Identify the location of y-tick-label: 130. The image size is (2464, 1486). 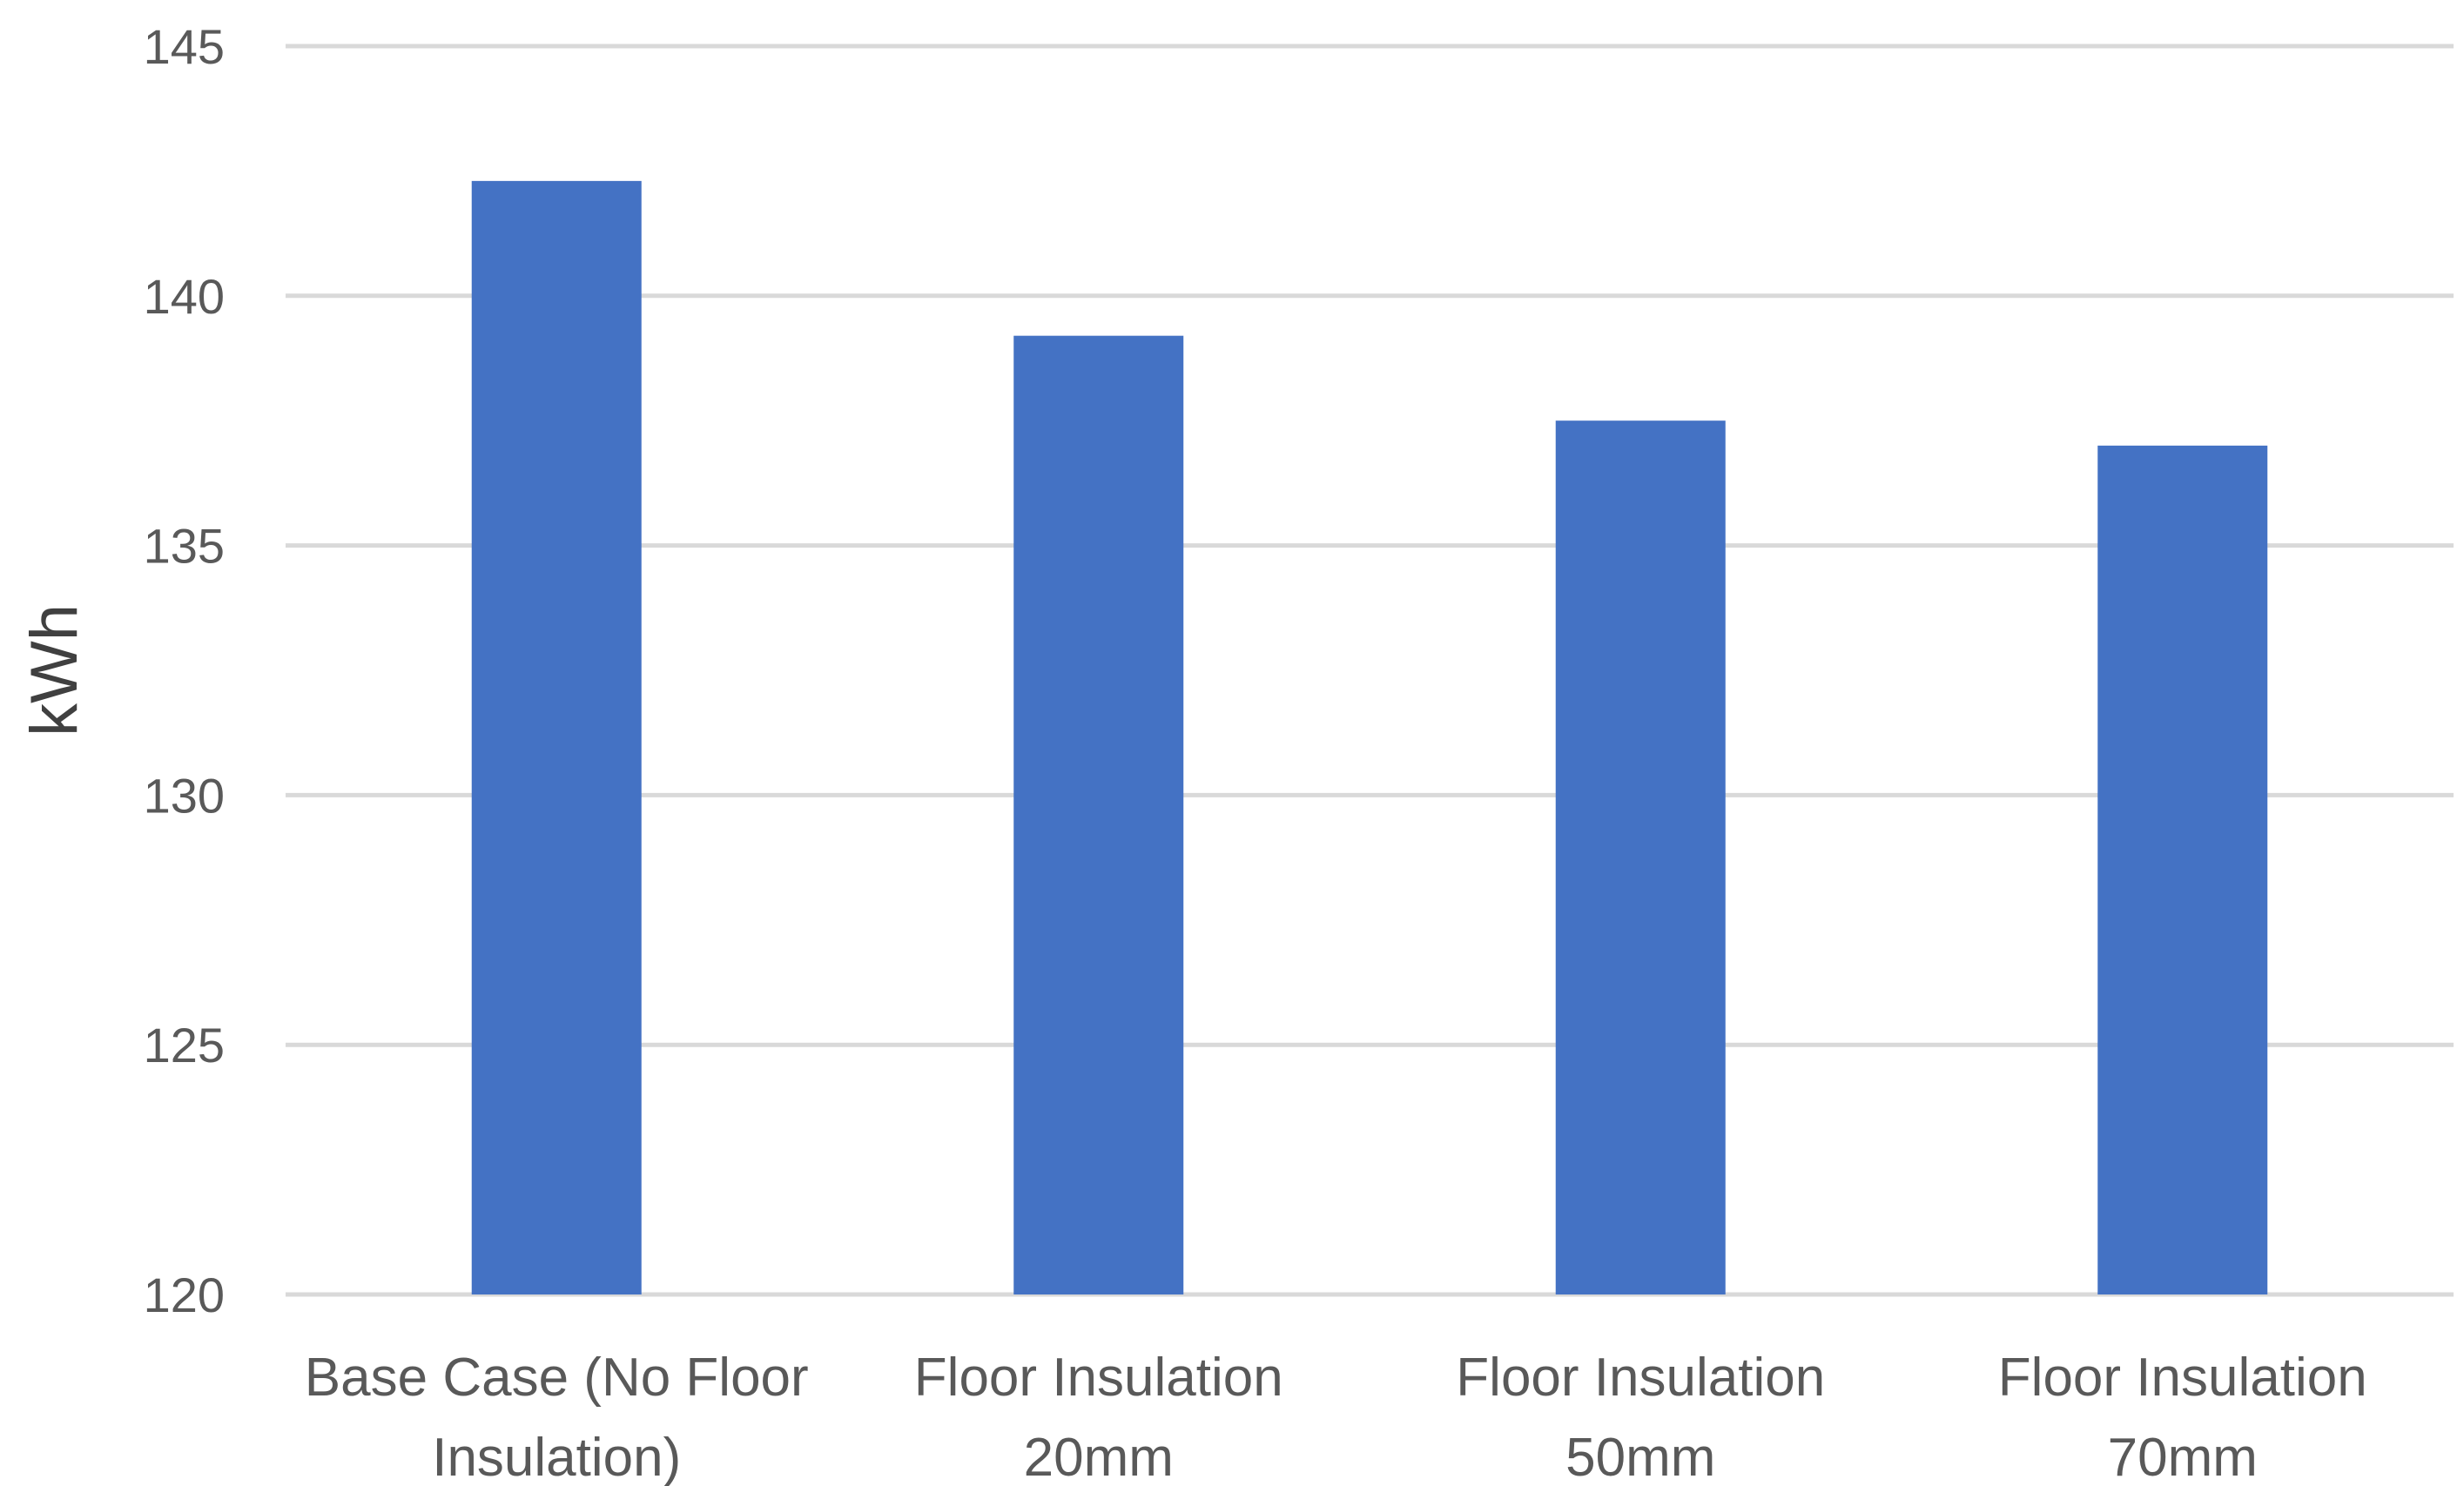
(184, 795).